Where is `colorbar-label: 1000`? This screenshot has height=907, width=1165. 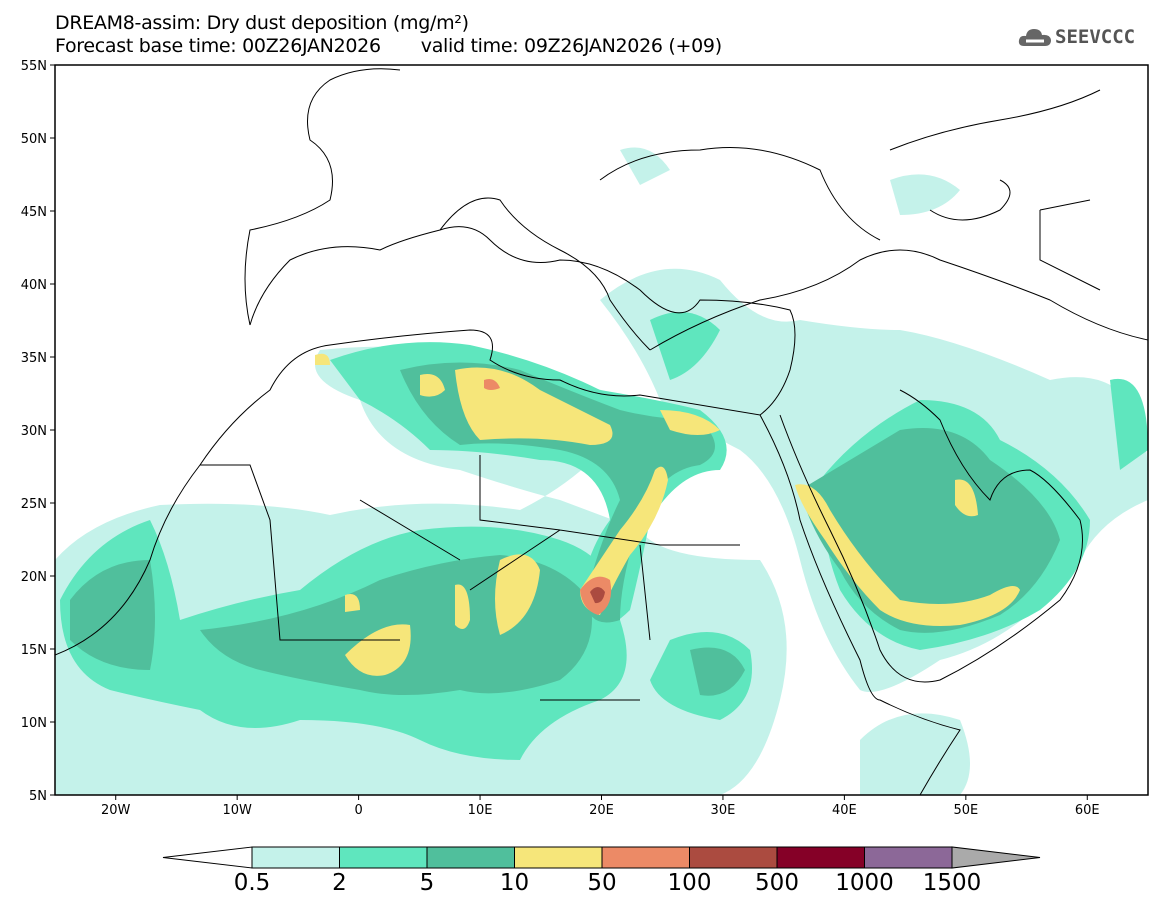 colorbar-label: 1000 is located at coordinates (864, 883).